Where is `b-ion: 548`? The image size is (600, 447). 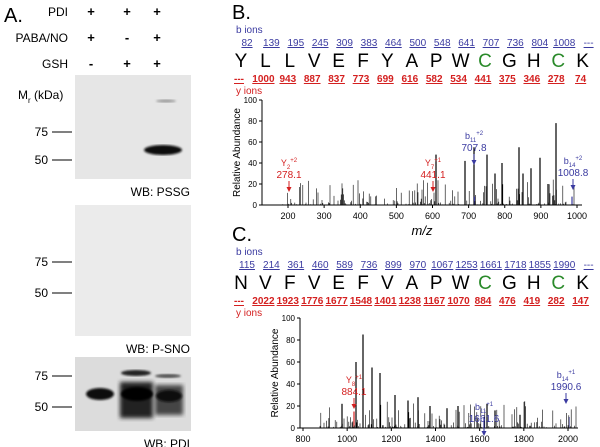
b-ion: 548 is located at coordinates (442, 43).